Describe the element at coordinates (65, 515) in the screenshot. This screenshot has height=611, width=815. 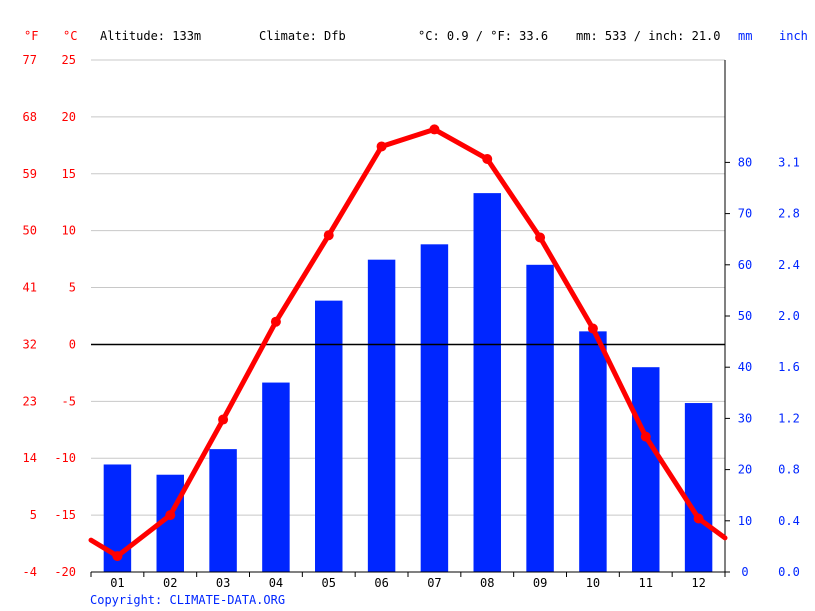
I see `celsius-tick-label: -15` at that location.